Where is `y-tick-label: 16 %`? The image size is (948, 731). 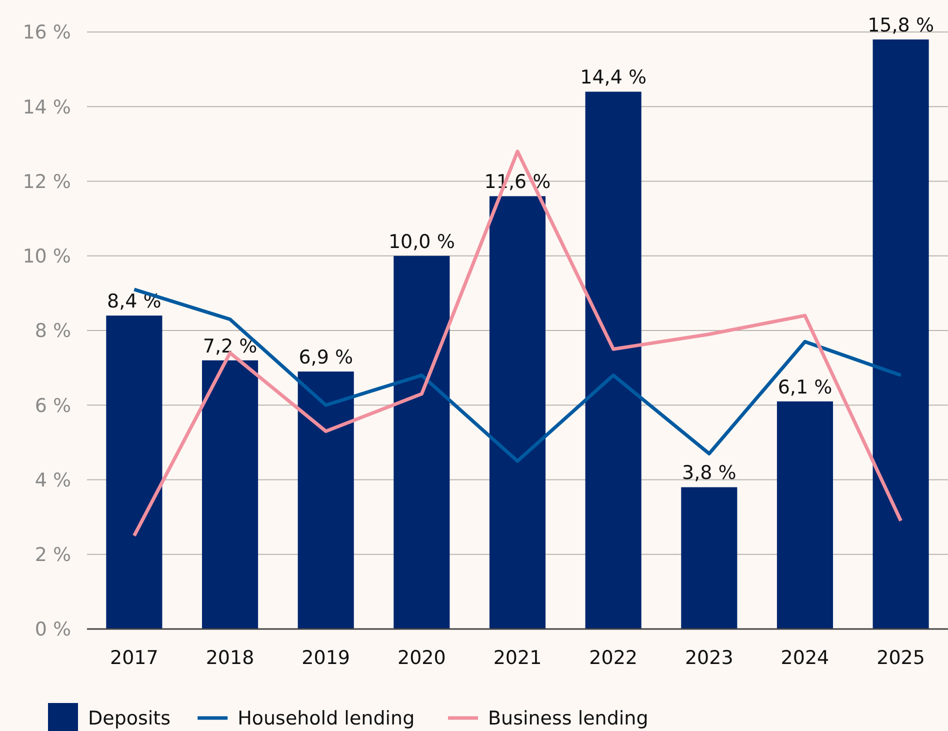
y-tick-label: 16 % is located at coordinates (46, 33).